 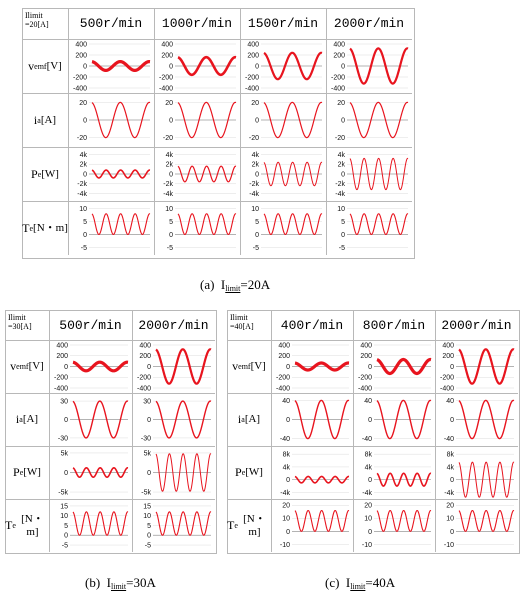 What do you see at coordinates (45, 65) in the screenshot?
I see `fig0-row-label: v emf [V]` at bounding box center [45, 65].